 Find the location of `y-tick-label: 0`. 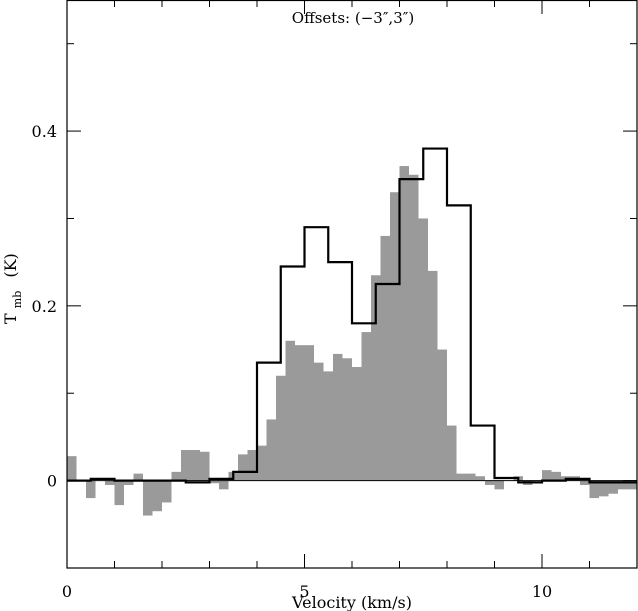

y-tick-label: 0 is located at coordinates (52, 481).